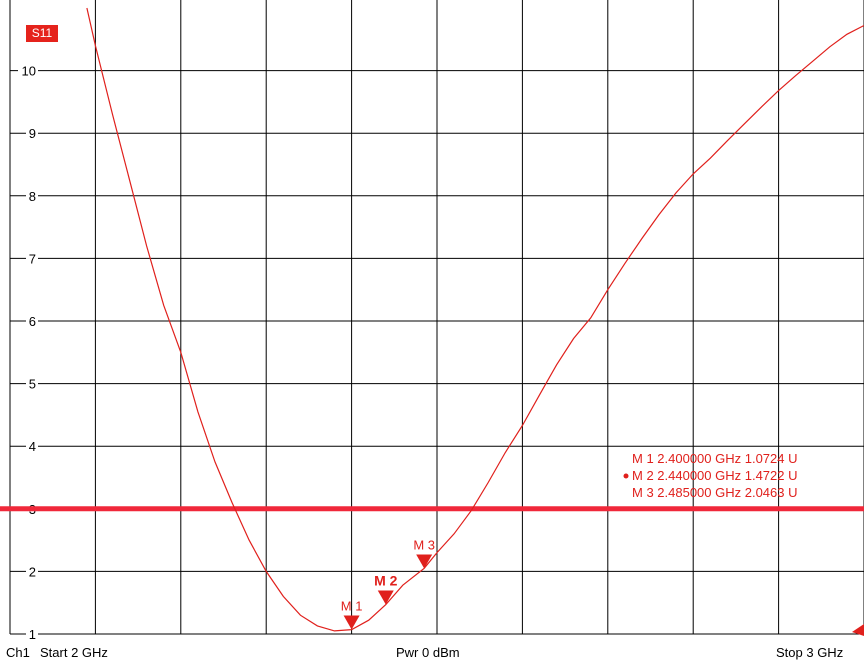  I want to click on channel-label: Ch1, so click(18, 652).